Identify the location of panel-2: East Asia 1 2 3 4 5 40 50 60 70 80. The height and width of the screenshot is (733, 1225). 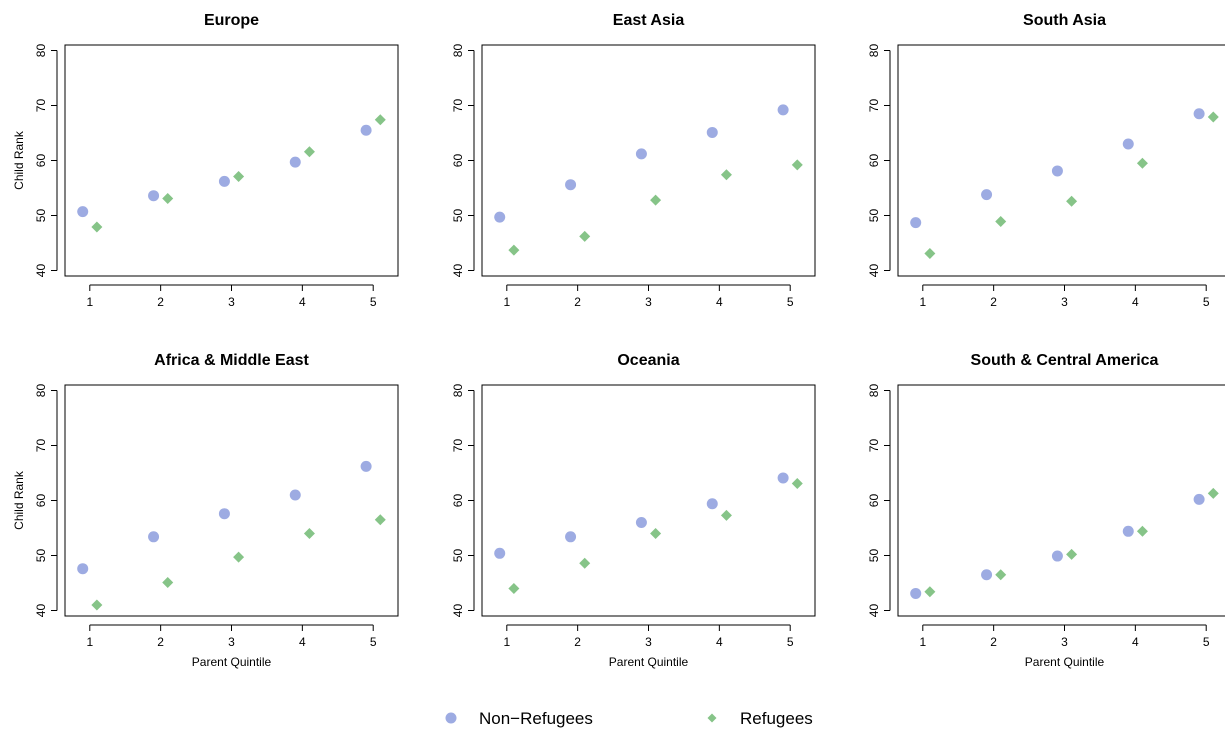
(633, 160).